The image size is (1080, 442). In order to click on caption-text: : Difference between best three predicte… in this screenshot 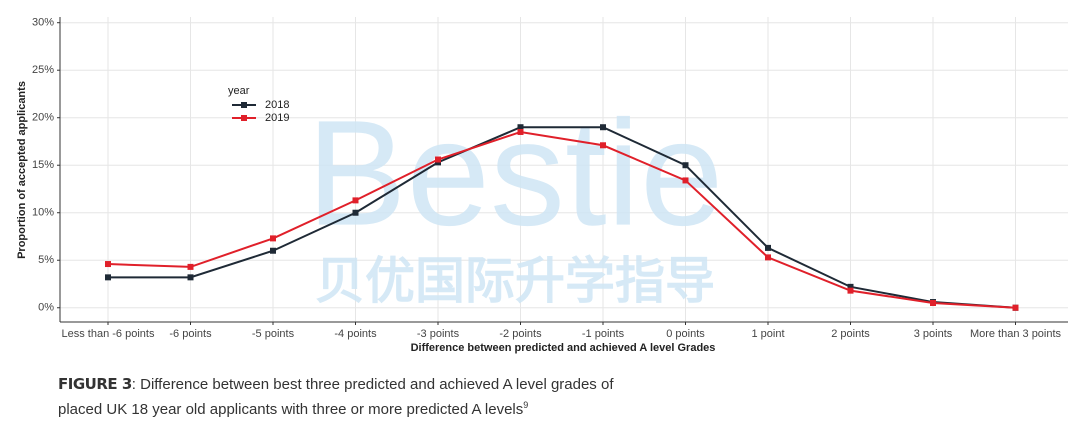, I will do `click(372, 384)`.